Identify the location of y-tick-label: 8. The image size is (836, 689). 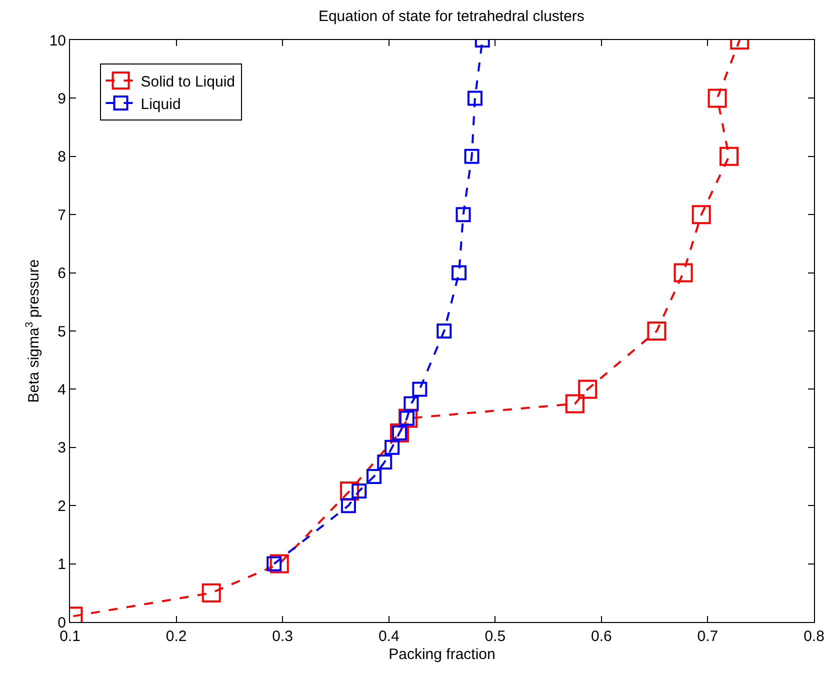
(62, 157).